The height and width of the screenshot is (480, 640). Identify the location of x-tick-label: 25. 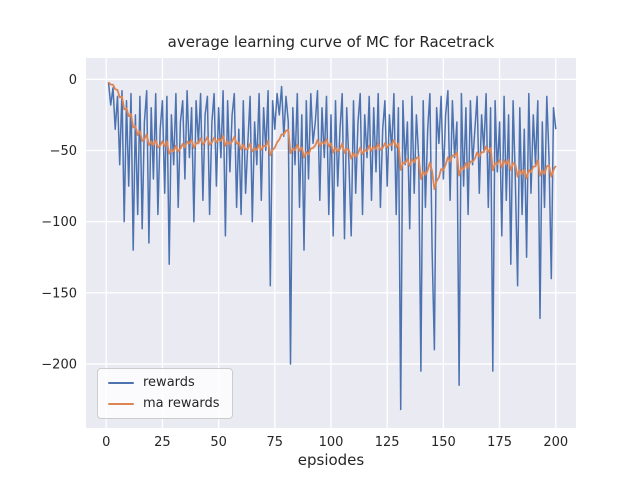
(162, 442).